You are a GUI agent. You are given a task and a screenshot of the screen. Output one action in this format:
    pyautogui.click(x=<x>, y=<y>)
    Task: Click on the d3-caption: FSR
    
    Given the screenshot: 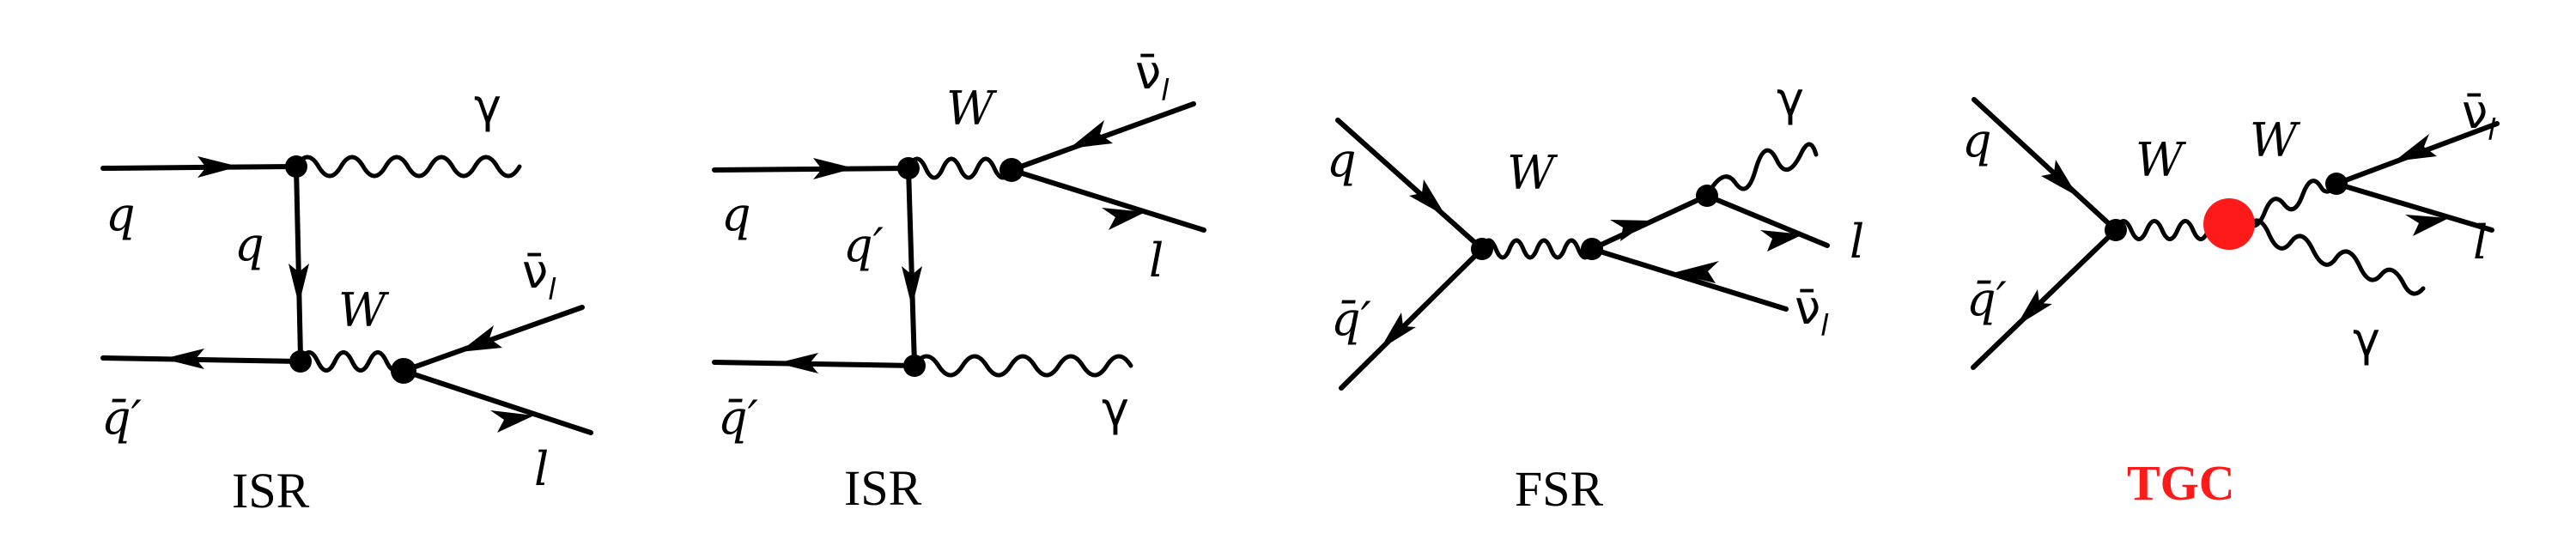 What is the action you would take?
    pyautogui.click(x=1559, y=489)
    